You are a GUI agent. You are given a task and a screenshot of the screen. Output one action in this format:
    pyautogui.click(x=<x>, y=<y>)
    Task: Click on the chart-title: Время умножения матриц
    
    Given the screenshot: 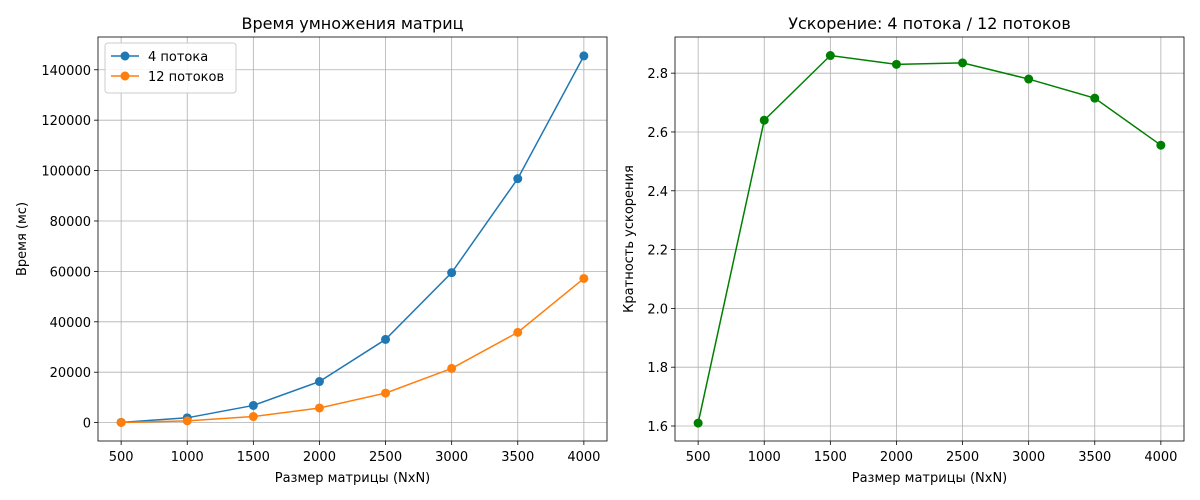 What is the action you would take?
    pyautogui.click(x=352, y=23)
    